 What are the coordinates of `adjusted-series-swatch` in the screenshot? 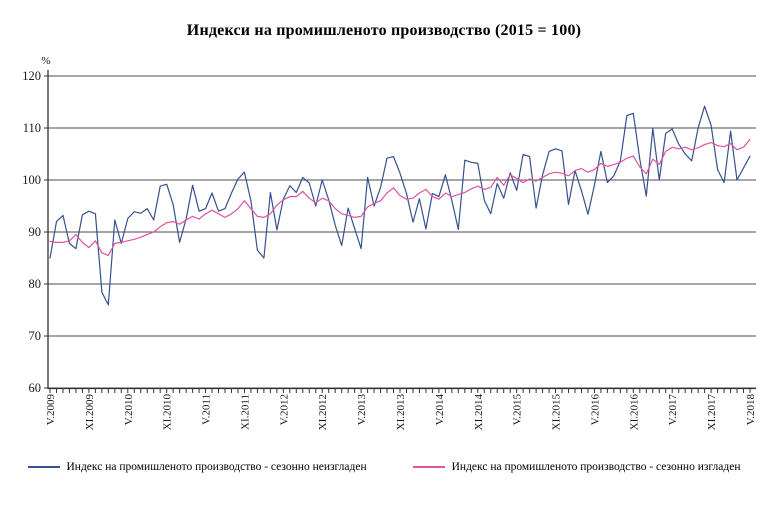 It's located at (428, 467).